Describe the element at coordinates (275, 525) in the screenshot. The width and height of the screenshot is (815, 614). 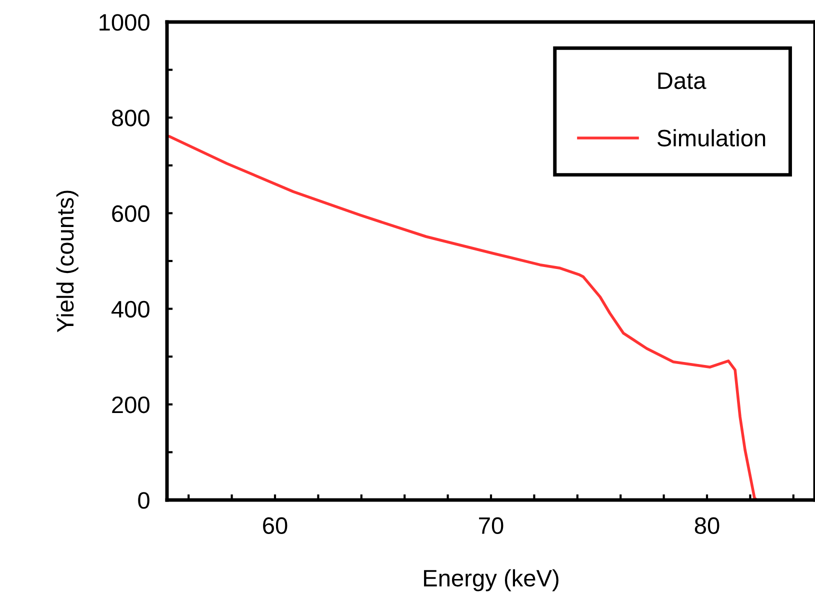
I see `x-tick-label: 60` at that location.